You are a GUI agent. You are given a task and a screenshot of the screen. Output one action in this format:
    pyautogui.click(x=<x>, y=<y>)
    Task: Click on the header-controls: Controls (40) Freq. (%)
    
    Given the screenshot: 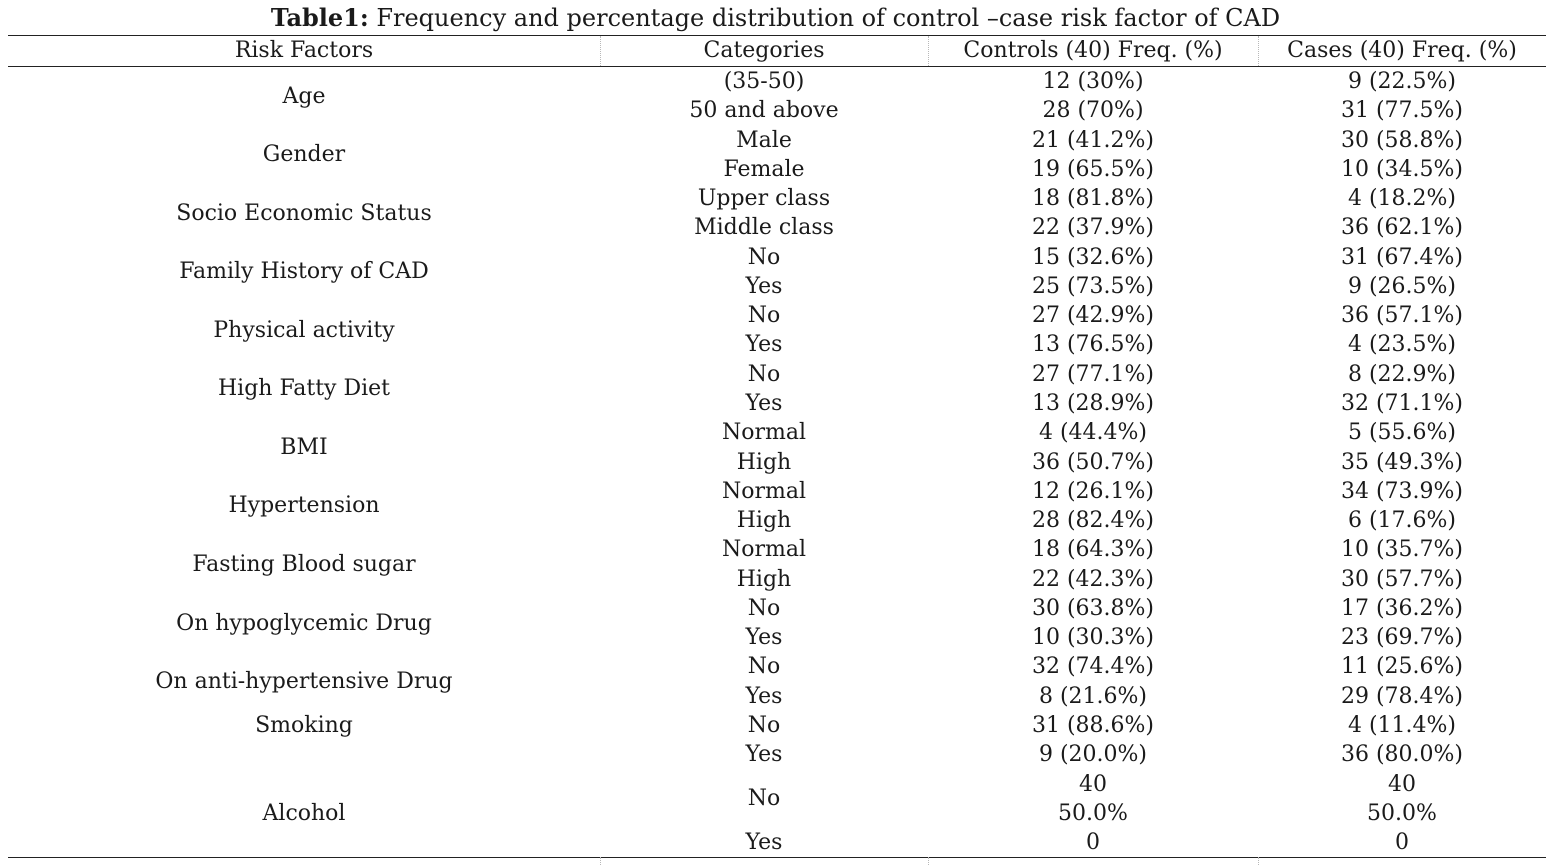 What is the action you would take?
    pyautogui.click(x=1093, y=50)
    